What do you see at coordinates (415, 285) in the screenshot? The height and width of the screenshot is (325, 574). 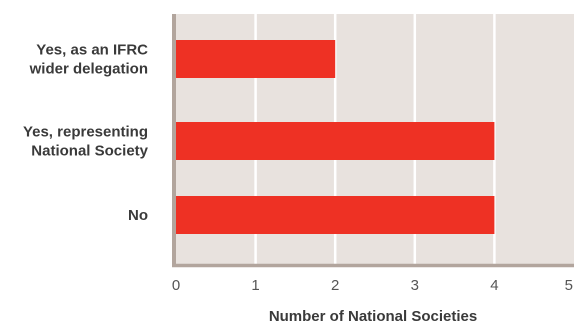 I see `x-tick-label: 3` at bounding box center [415, 285].